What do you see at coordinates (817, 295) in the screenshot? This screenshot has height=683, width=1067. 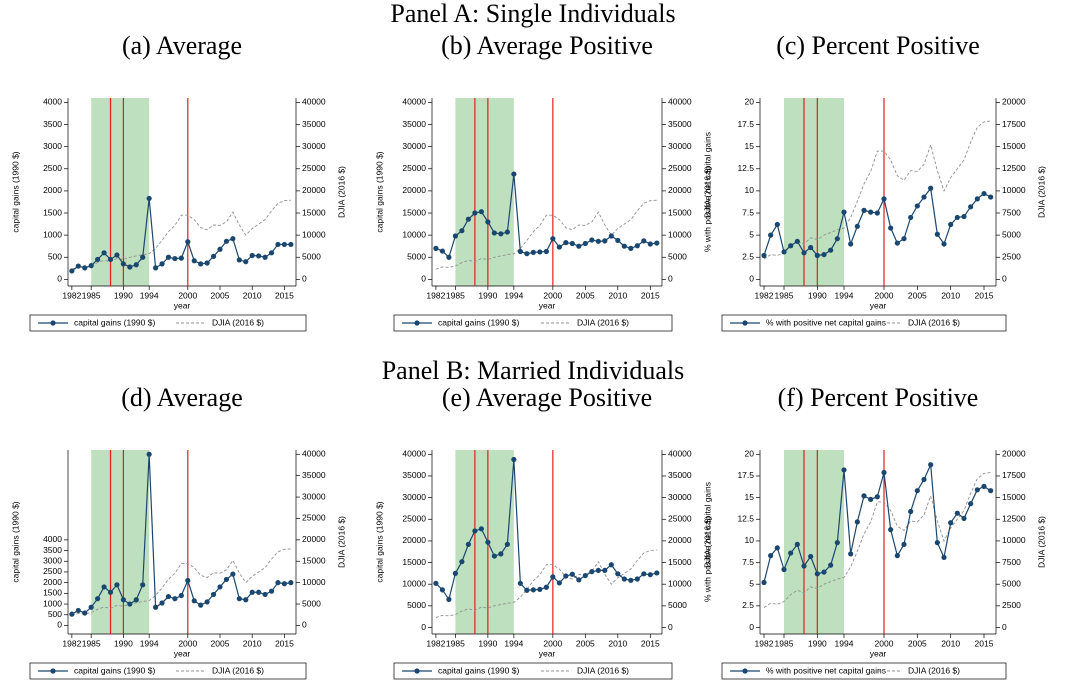 I see `x-tick-label: 1990` at bounding box center [817, 295].